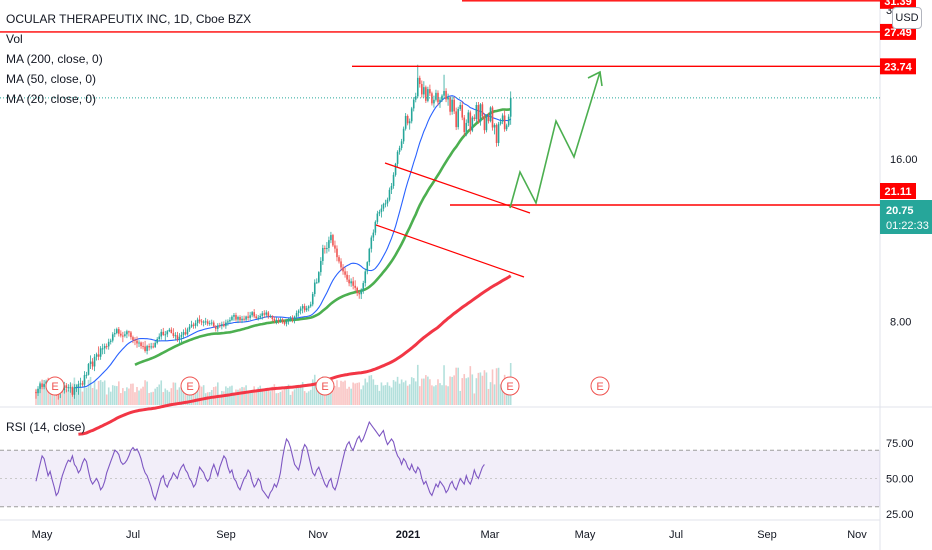 This screenshot has width=932, height=550. Describe the element at coordinates (555, 140) in the screenshot. I see `projection-path` at that location.